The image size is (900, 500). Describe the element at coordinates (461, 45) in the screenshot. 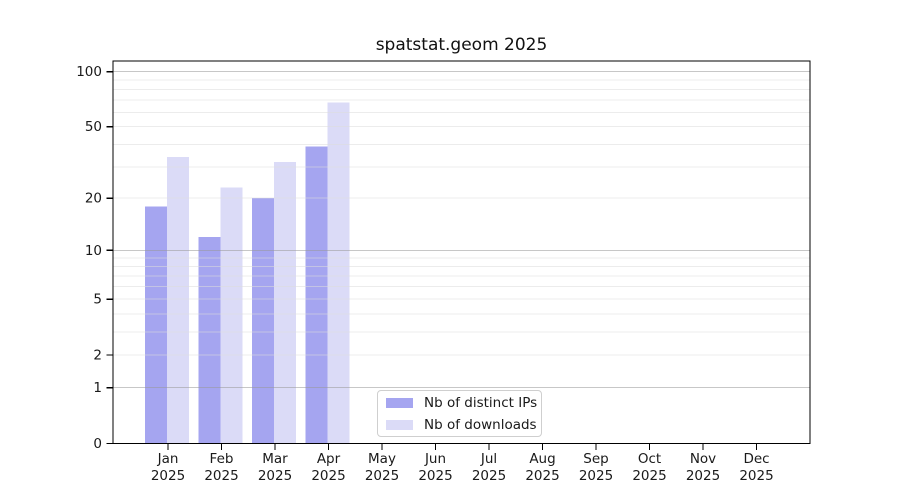

I see `chart-title: spatstat.geom 2025` at that location.